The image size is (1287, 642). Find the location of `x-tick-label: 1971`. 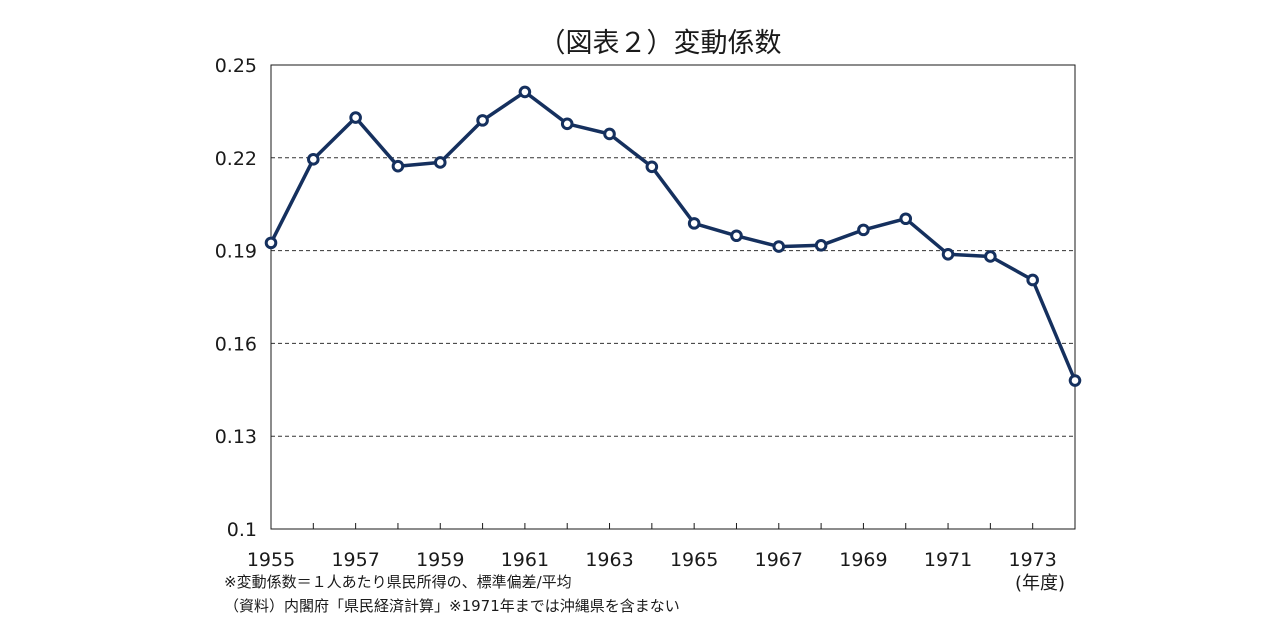

x-tick-label: 1971 is located at coordinates (948, 560).